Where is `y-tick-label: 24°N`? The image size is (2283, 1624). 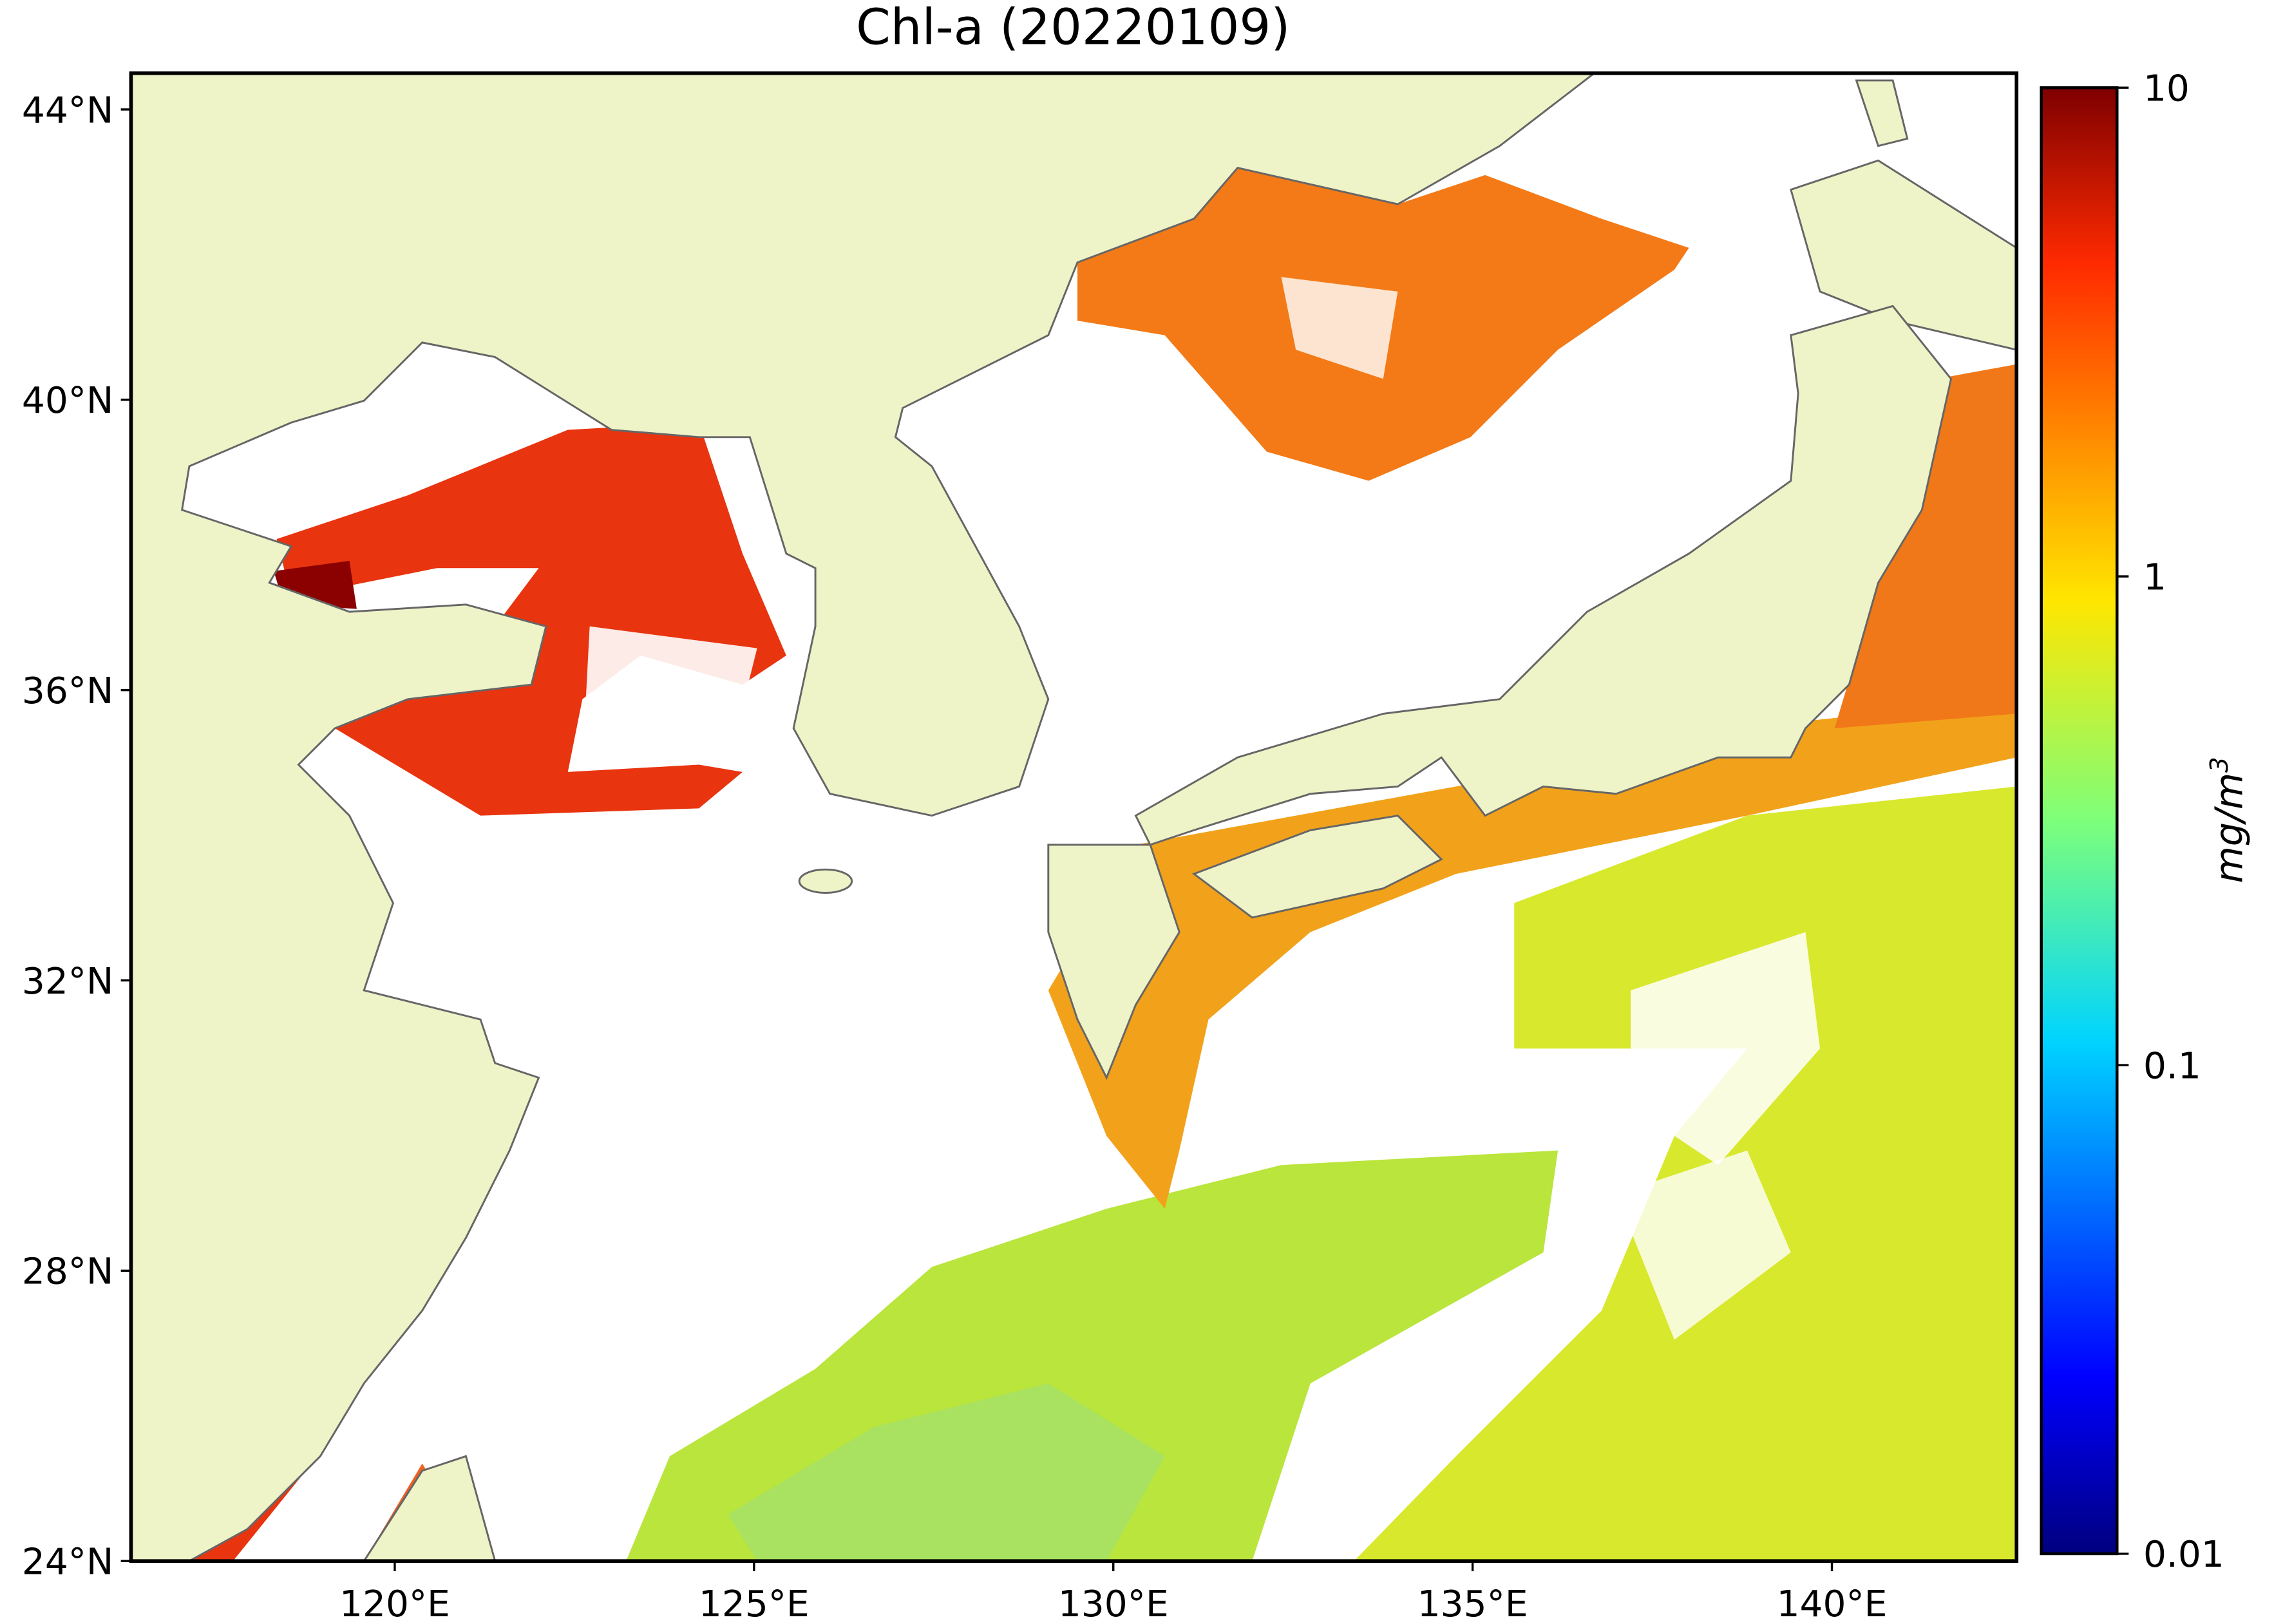 y-tick-label: 24°N is located at coordinates (67, 1562).